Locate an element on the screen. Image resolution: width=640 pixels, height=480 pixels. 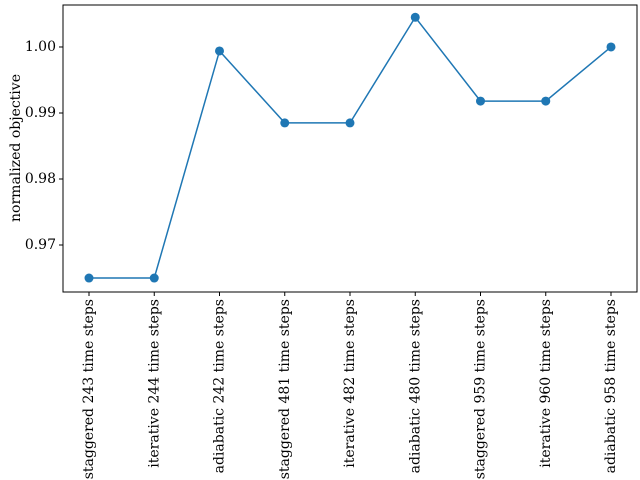
x-tick-label: iterative 960 time steps is located at coordinates (546, 383).